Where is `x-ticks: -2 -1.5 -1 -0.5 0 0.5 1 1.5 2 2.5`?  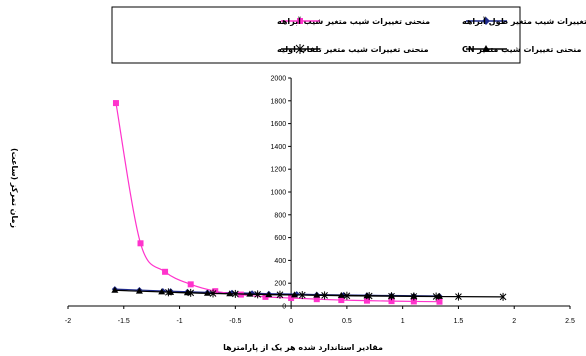
x-ticks: -2 -1.5 -1 -0.5 0 0.5 1 1.5 2 2.5 is located at coordinates (320, 315).